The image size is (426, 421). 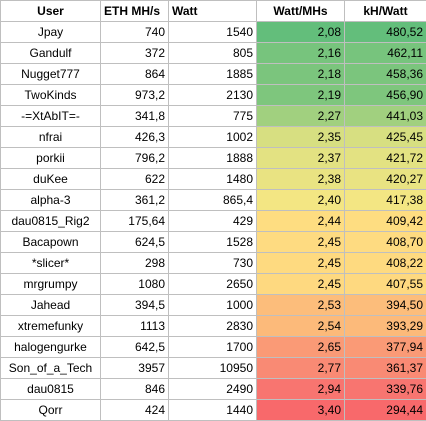 I want to click on cell-eth-mhs: 622, so click(x=135, y=179).